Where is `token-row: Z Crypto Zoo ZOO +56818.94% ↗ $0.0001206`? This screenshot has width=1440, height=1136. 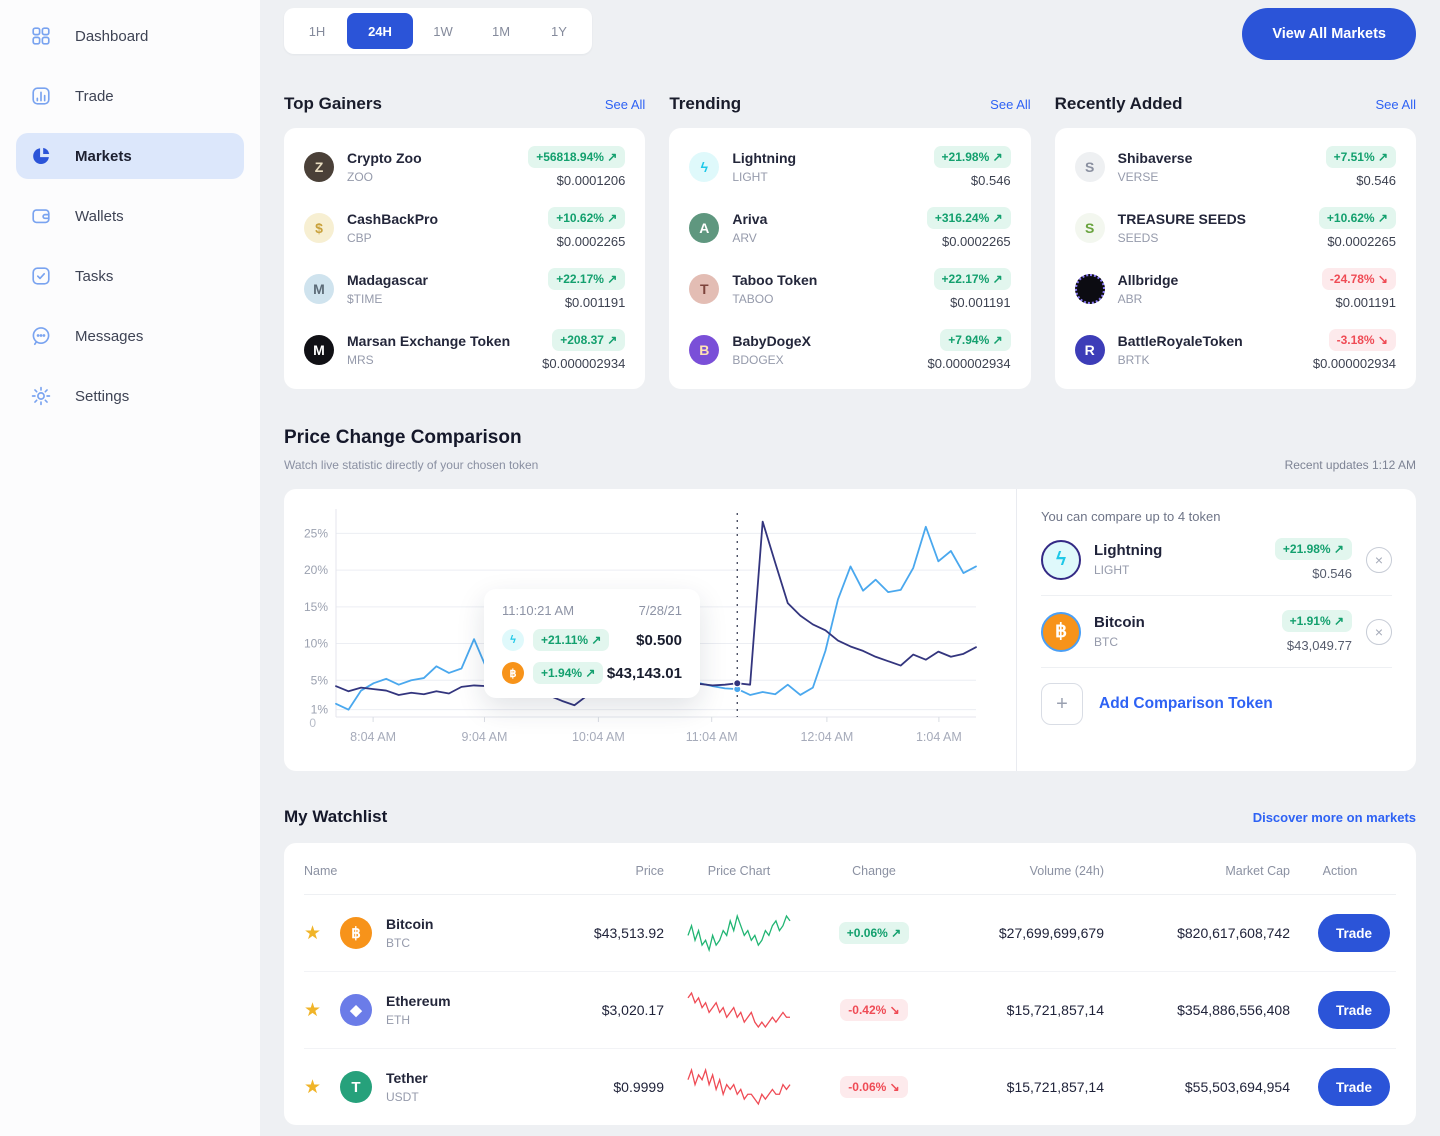
token-row: Z Crypto Zoo ZOO +56818.94% ↗ $0.0001206 is located at coordinates (465, 167).